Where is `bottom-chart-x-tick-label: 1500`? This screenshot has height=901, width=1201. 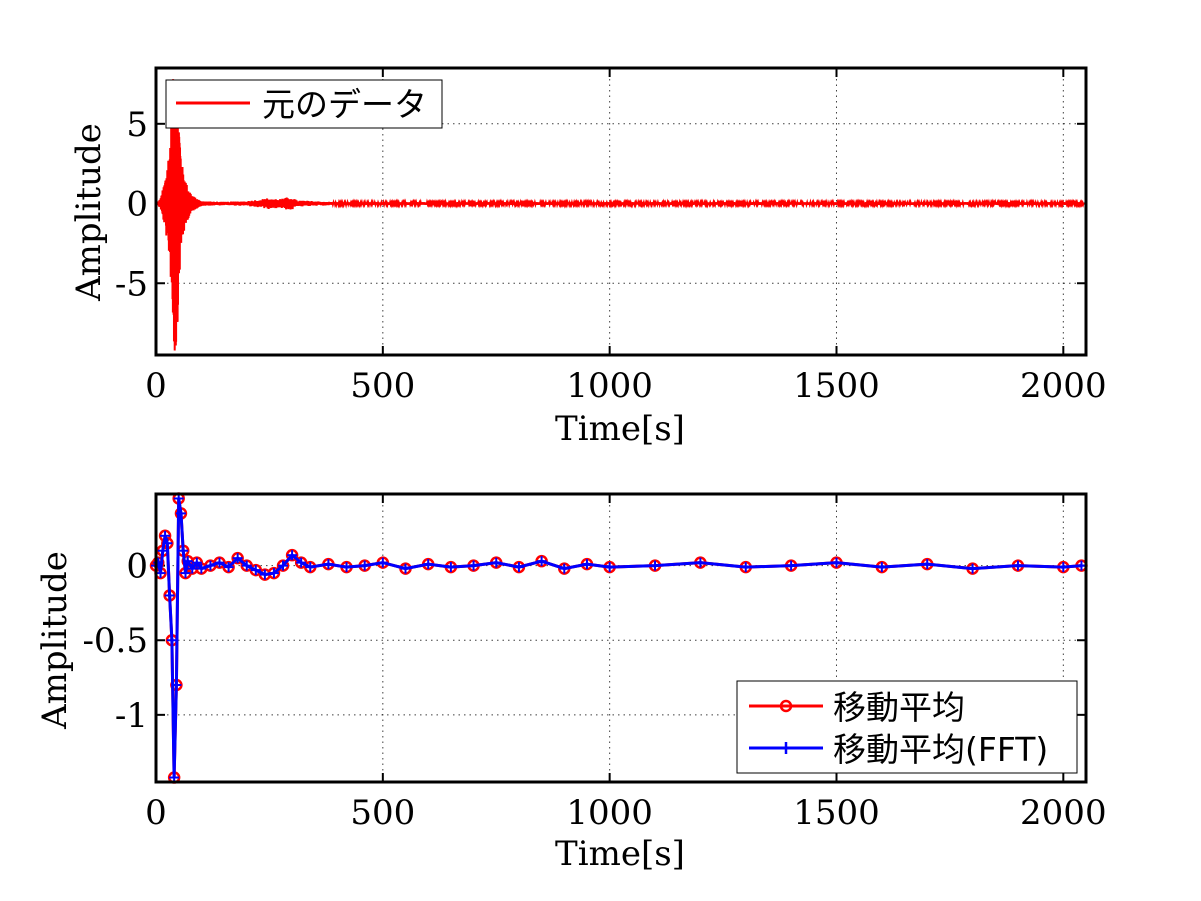
bottom-chart-x-tick-label: 1500 is located at coordinates (836, 813).